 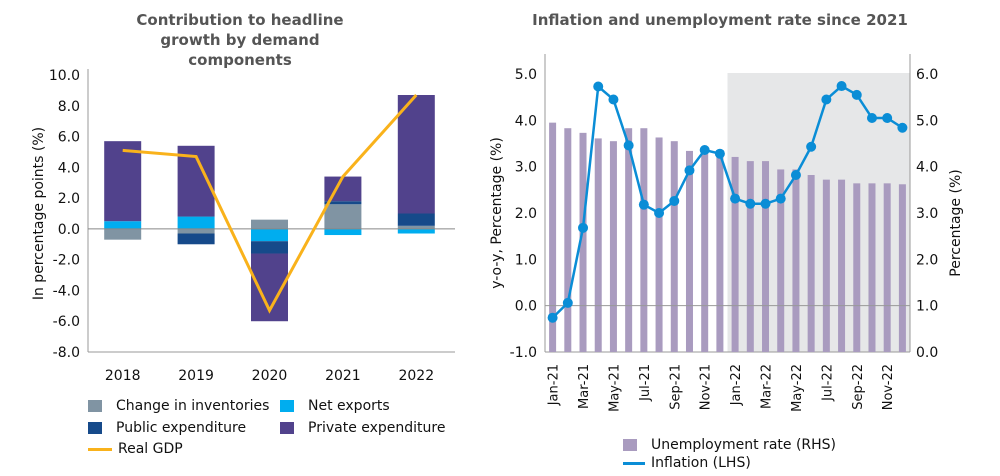 What do you see at coordinates (123, 376) in the screenshot?
I see `x-tick-label: 2018` at bounding box center [123, 376].